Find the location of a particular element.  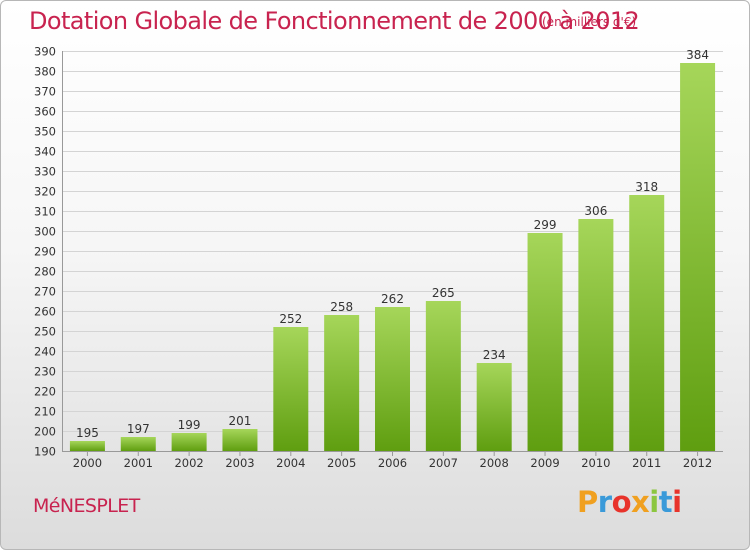

data-label: 265 is located at coordinates (443, 293).